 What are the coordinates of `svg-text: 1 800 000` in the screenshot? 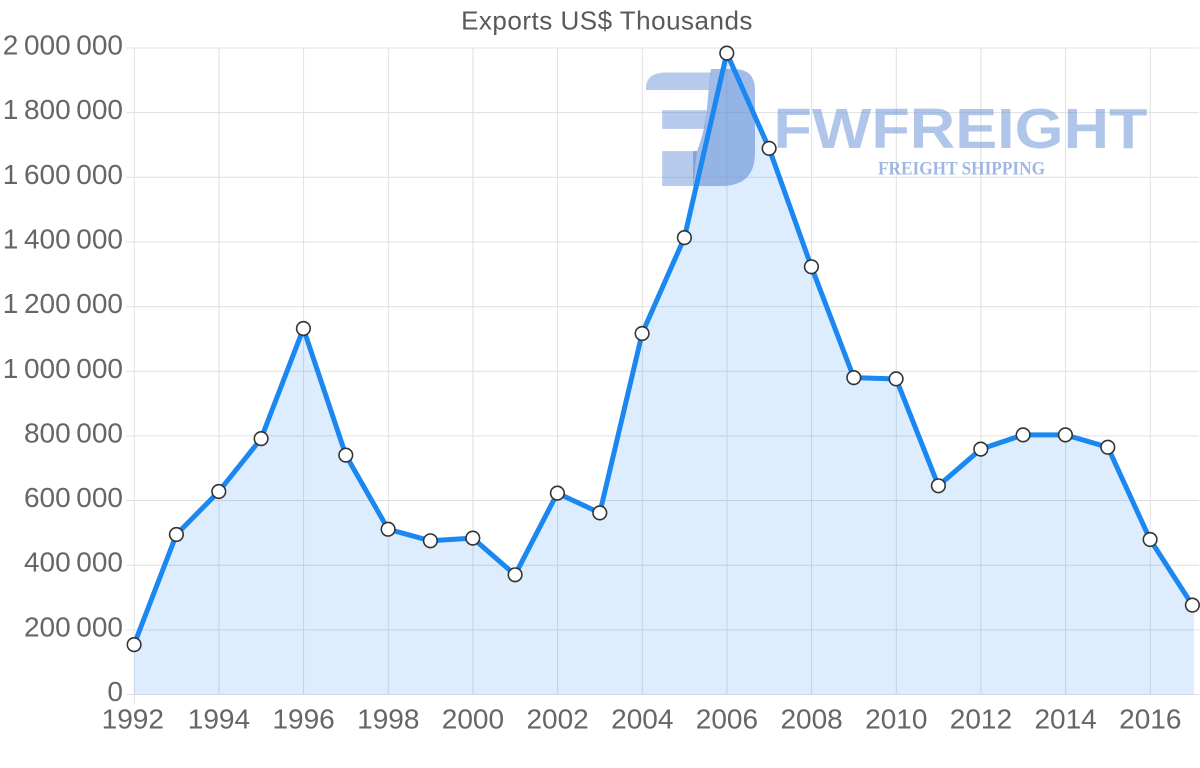 It's located at (63, 109).